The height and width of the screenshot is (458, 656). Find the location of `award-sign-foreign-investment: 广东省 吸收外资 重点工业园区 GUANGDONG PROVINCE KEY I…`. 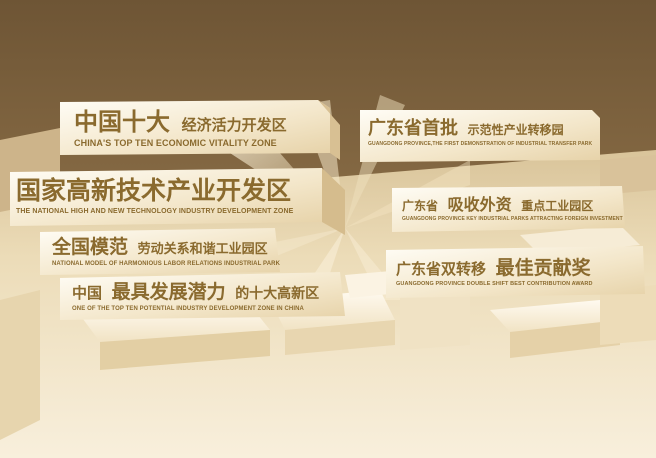

award-sign-foreign-investment: 广东省 吸收外资 重点工业园区 GUANGDONG PROVINCE KEY I… is located at coordinates (512, 209).